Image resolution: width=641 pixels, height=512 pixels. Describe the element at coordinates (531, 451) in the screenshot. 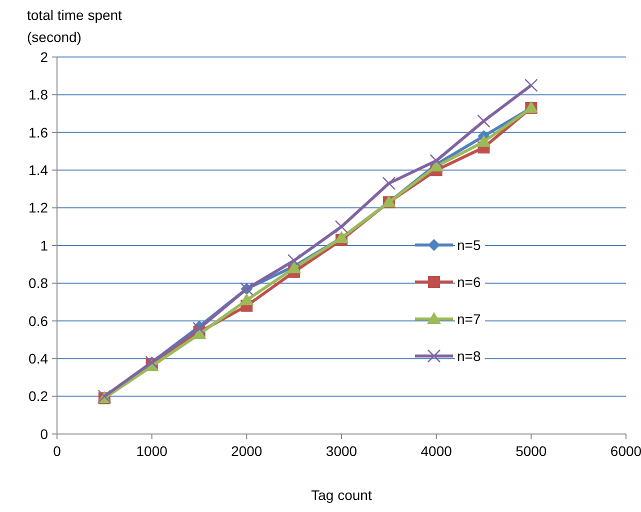

I see `x-tick-label: 5000` at that location.